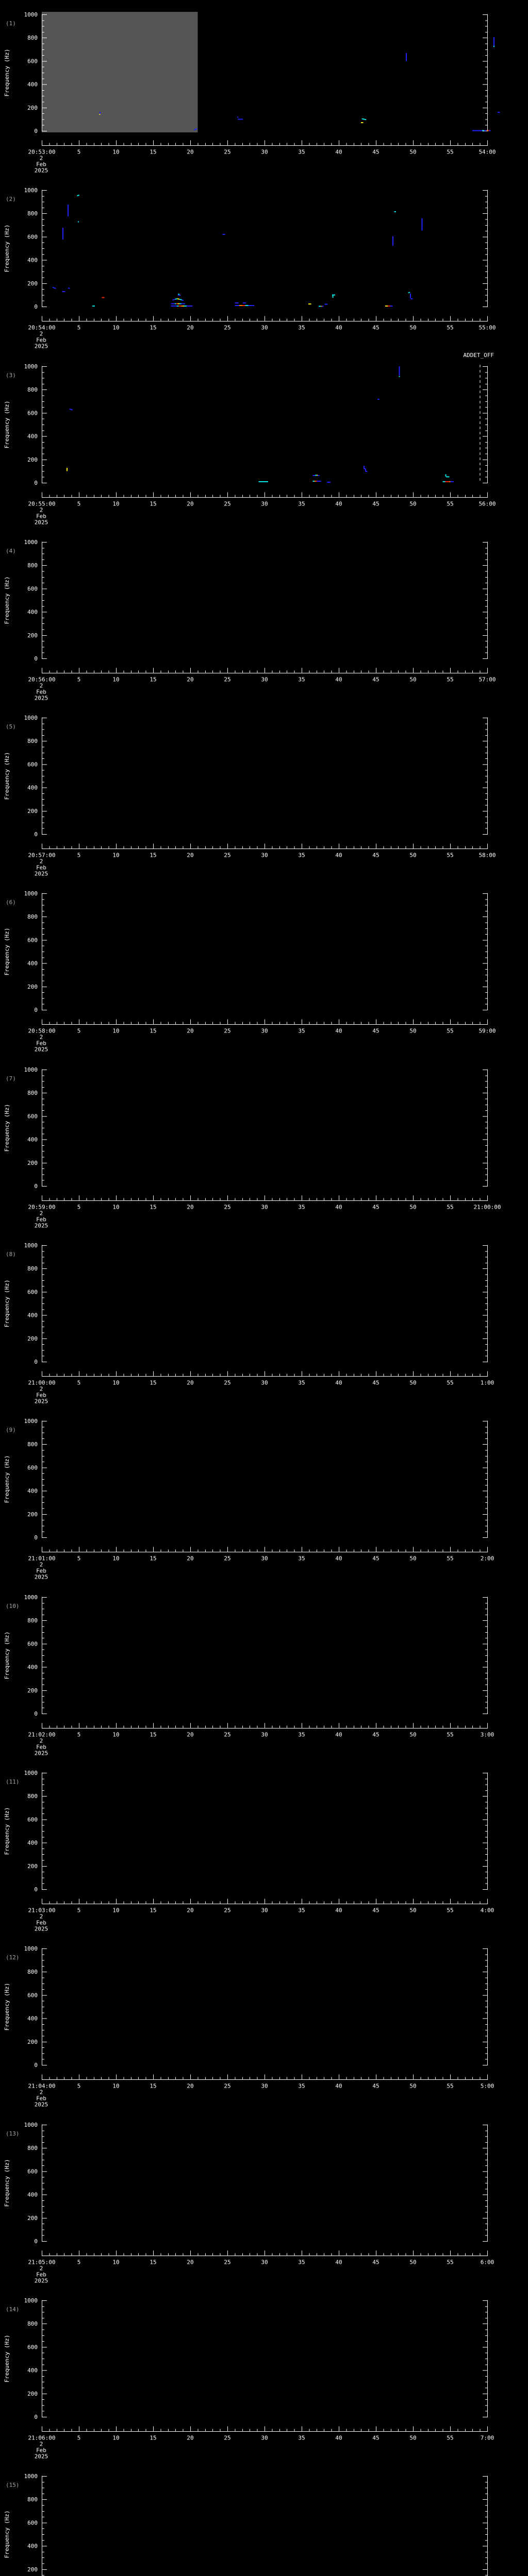  What do you see at coordinates (11, 1078) in the screenshot?
I see `panel-index-label: (7)` at bounding box center [11, 1078].